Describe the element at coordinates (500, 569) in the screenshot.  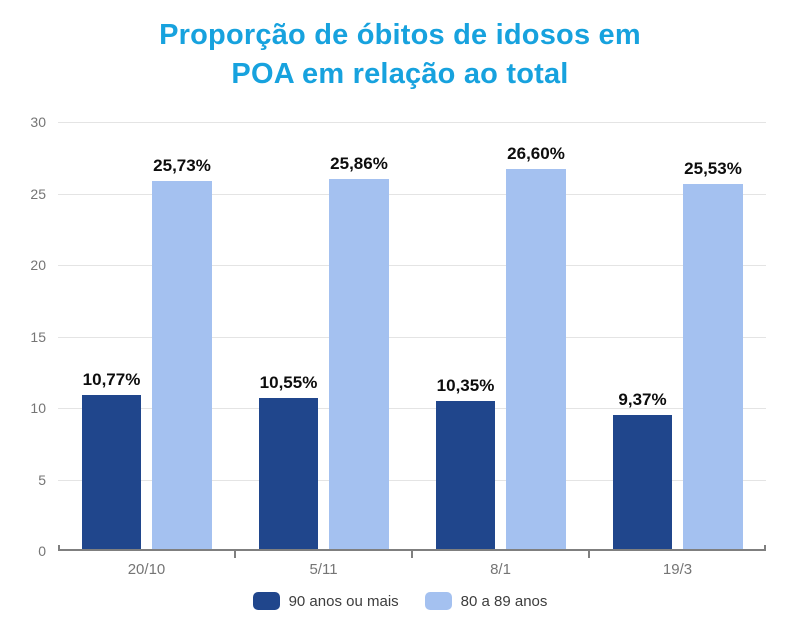
I see `x-axis-label-8-1: 8/1` at that location.